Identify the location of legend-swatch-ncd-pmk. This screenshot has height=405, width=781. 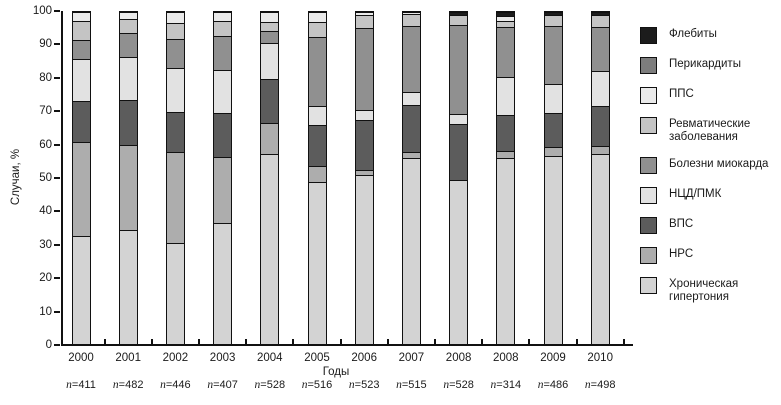
(648, 195).